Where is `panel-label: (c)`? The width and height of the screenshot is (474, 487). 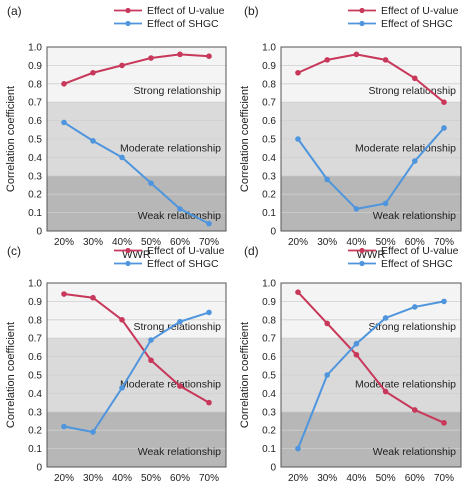
panel-label: (c) is located at coordinates (14, 251).